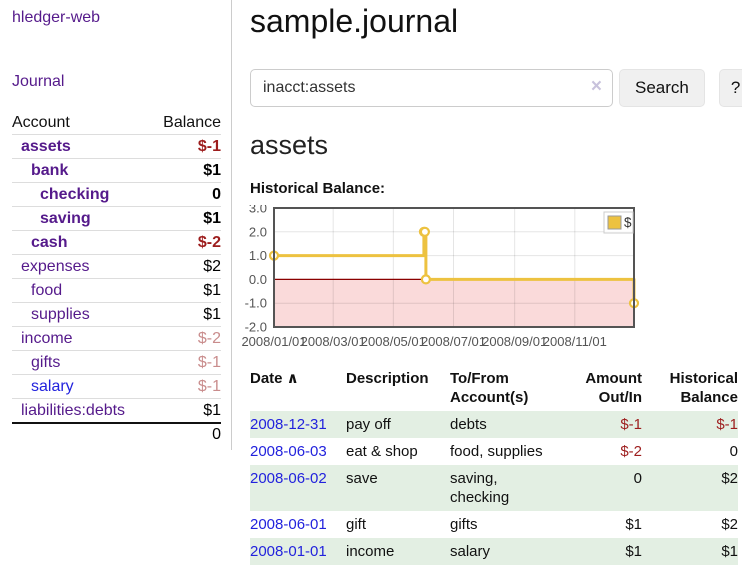 The height and width of the screenshot is (582, 742). I want to click on register-date-link: 2008-06-02, so click(288, 478).